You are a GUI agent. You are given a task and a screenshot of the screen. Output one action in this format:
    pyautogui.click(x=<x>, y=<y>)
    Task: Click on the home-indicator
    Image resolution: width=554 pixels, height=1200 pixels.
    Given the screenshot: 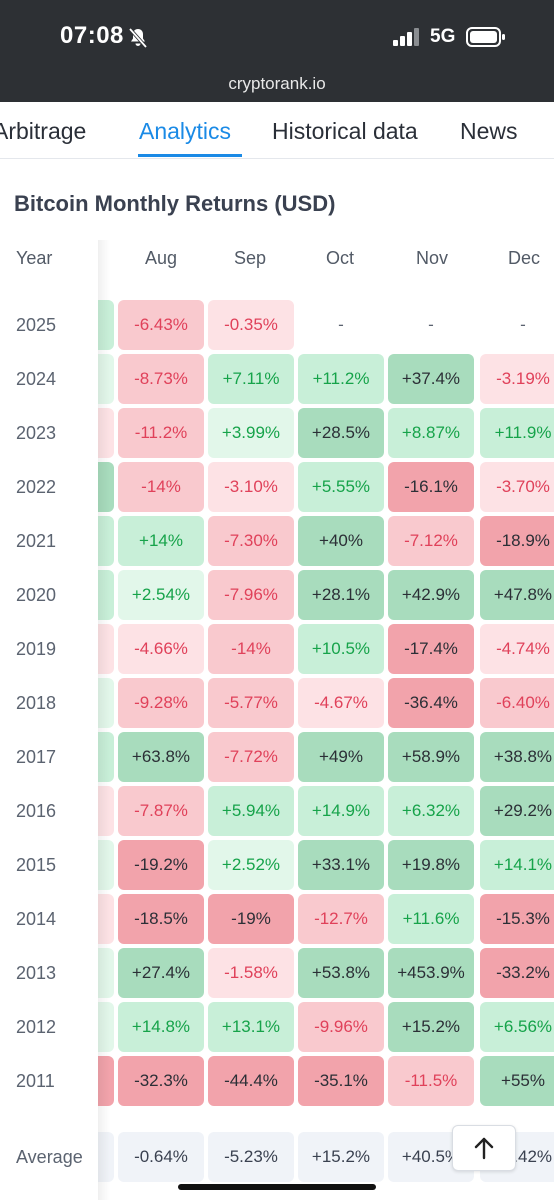 What is the action you would take?
    pyautogui.click(x=277, y=1187)
    